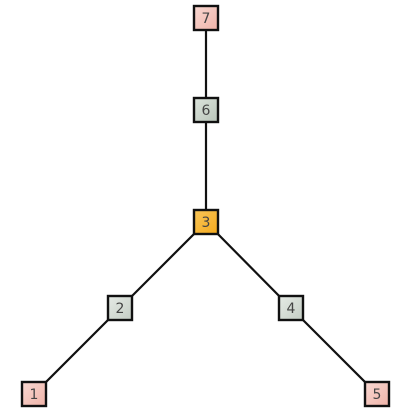  What do you see at coordinates (334, 351) in the screenshot?
I see `edge-n4-n5` at bounding box center [334, 351].